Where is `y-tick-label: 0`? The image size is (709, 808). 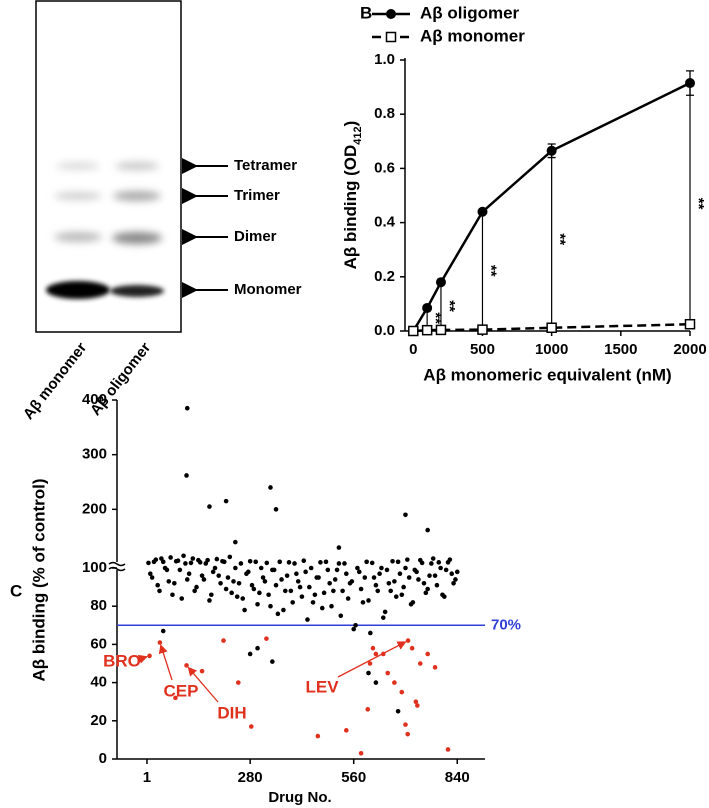 y-tick-label: 0 is located at coordinates (103, 758).